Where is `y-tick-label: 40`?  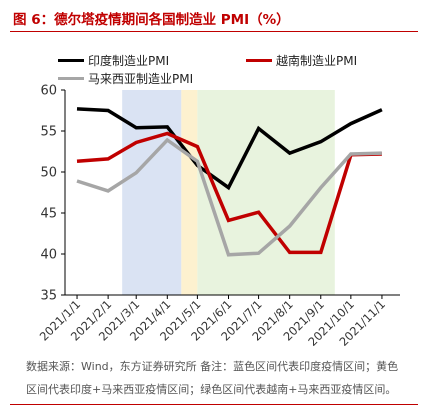
y-tick-label: 40 is located at coordinates (48, 255).